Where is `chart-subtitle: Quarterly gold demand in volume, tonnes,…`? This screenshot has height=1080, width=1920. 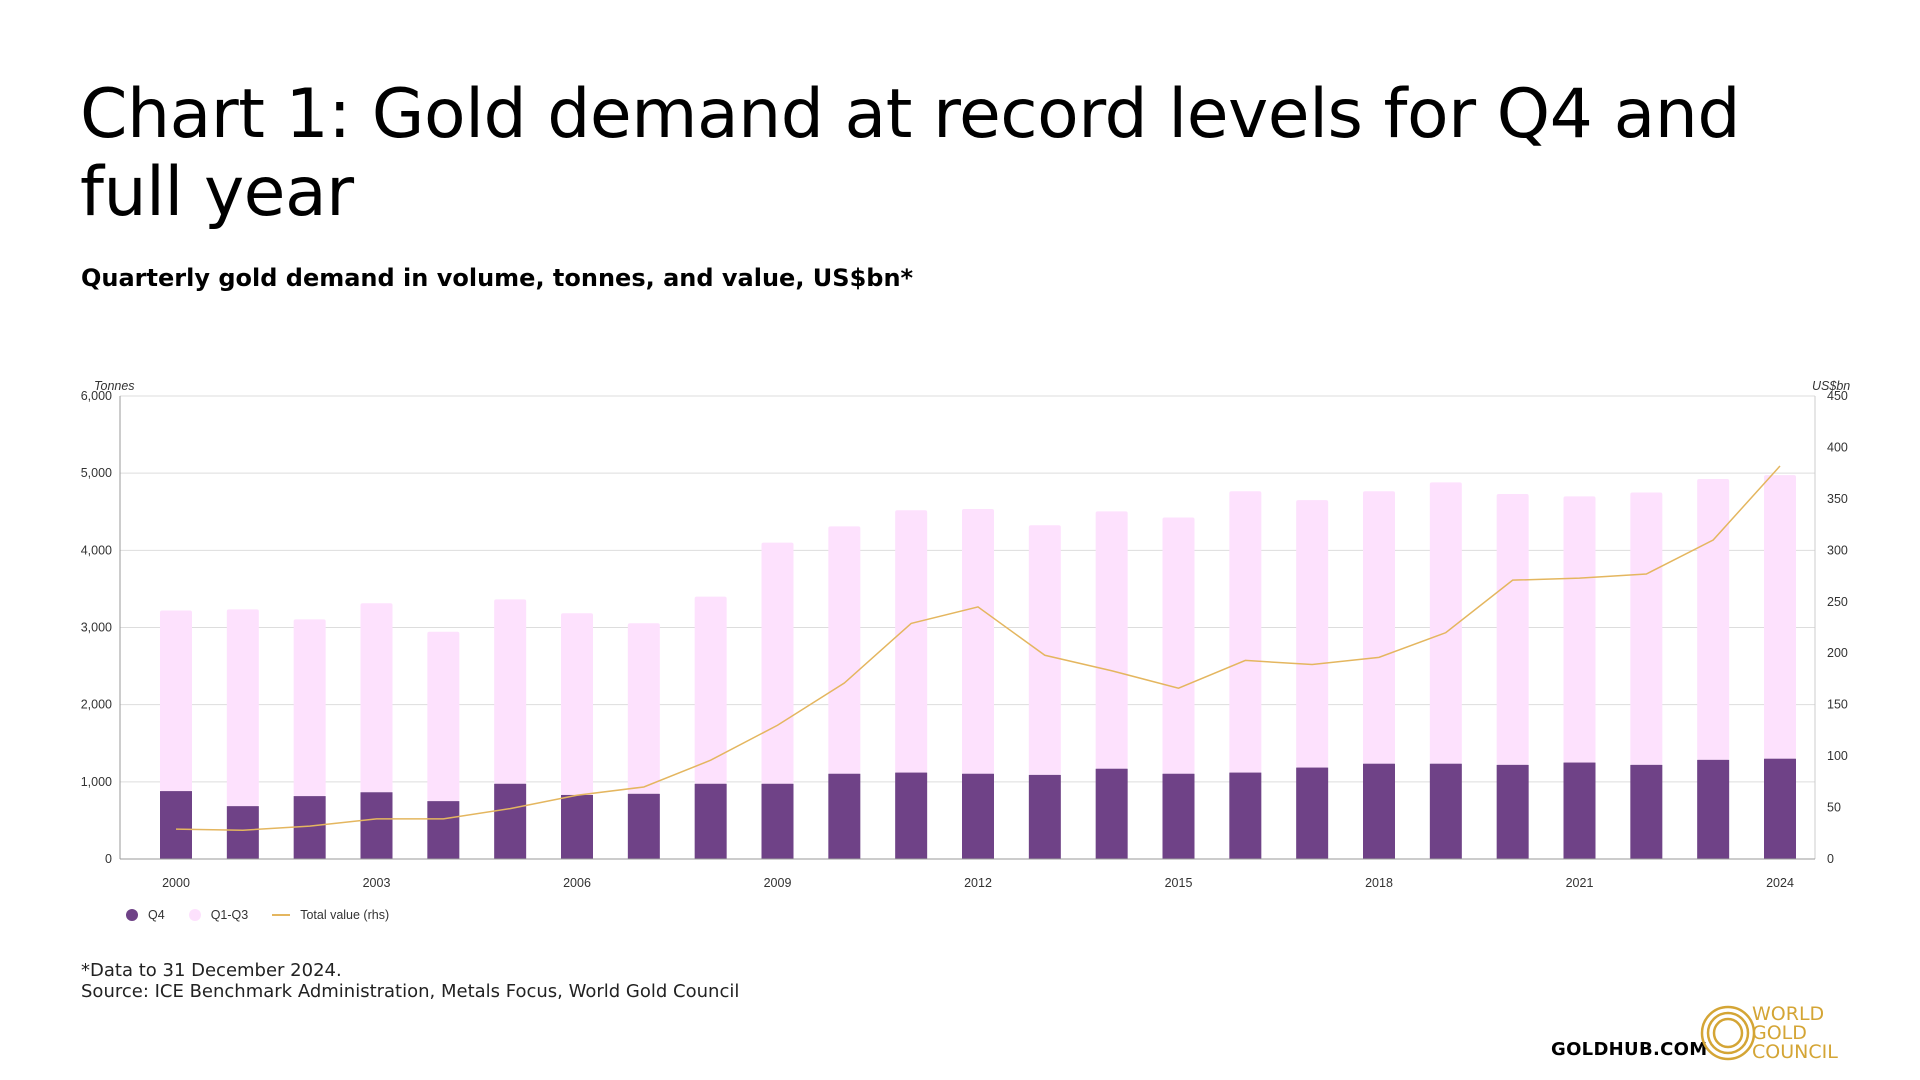 chart-subtitle: Quarterly gold demand in volume, tonnes,… is located at coordinates (497, 278).